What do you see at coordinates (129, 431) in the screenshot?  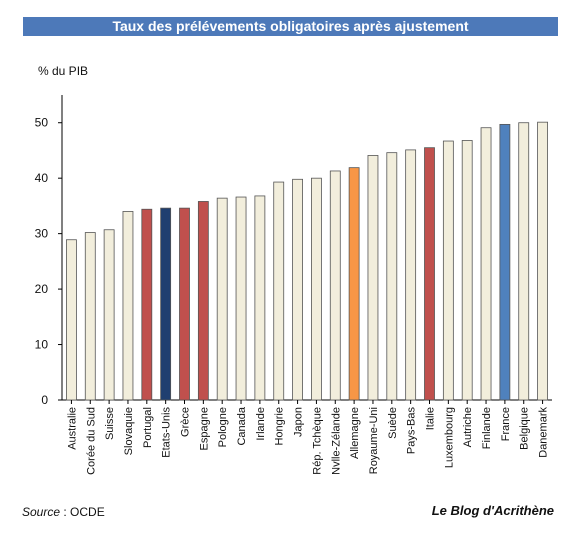 I see `x-tick-label: Slovaquie` at bounding box center [129, 431].